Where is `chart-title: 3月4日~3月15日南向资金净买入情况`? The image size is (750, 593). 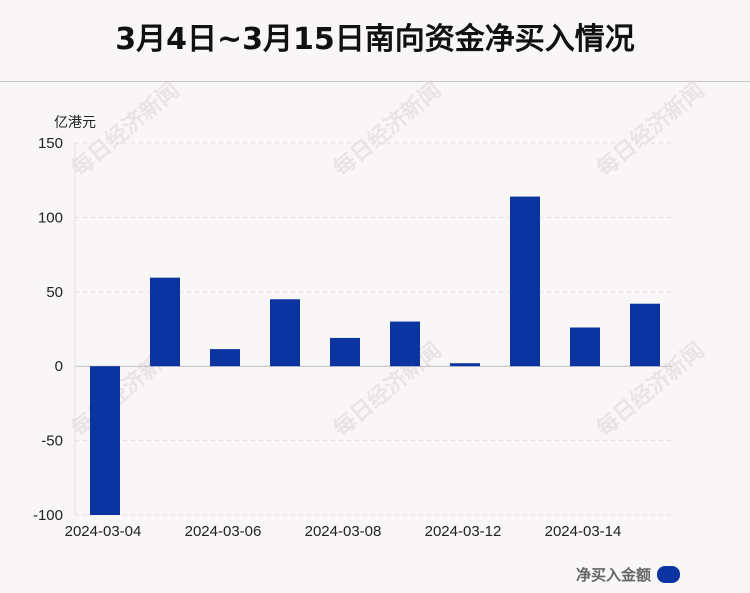 chart-title: 3月4日~3月15日南向资金净买入情况 is located at coordinates (375, 39).